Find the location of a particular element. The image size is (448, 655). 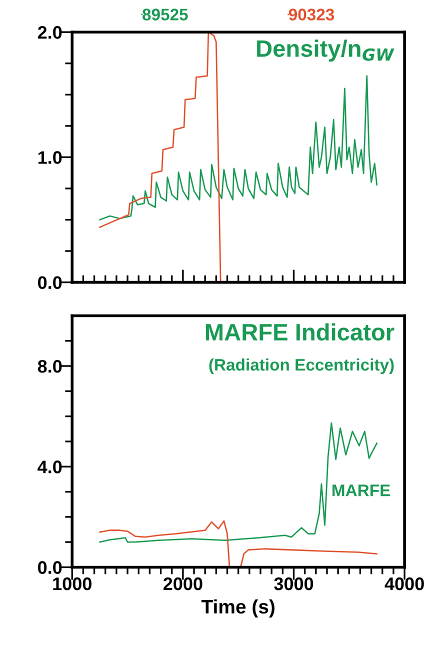

x-tick-label: 2000 is located at coordinates (182, 583).